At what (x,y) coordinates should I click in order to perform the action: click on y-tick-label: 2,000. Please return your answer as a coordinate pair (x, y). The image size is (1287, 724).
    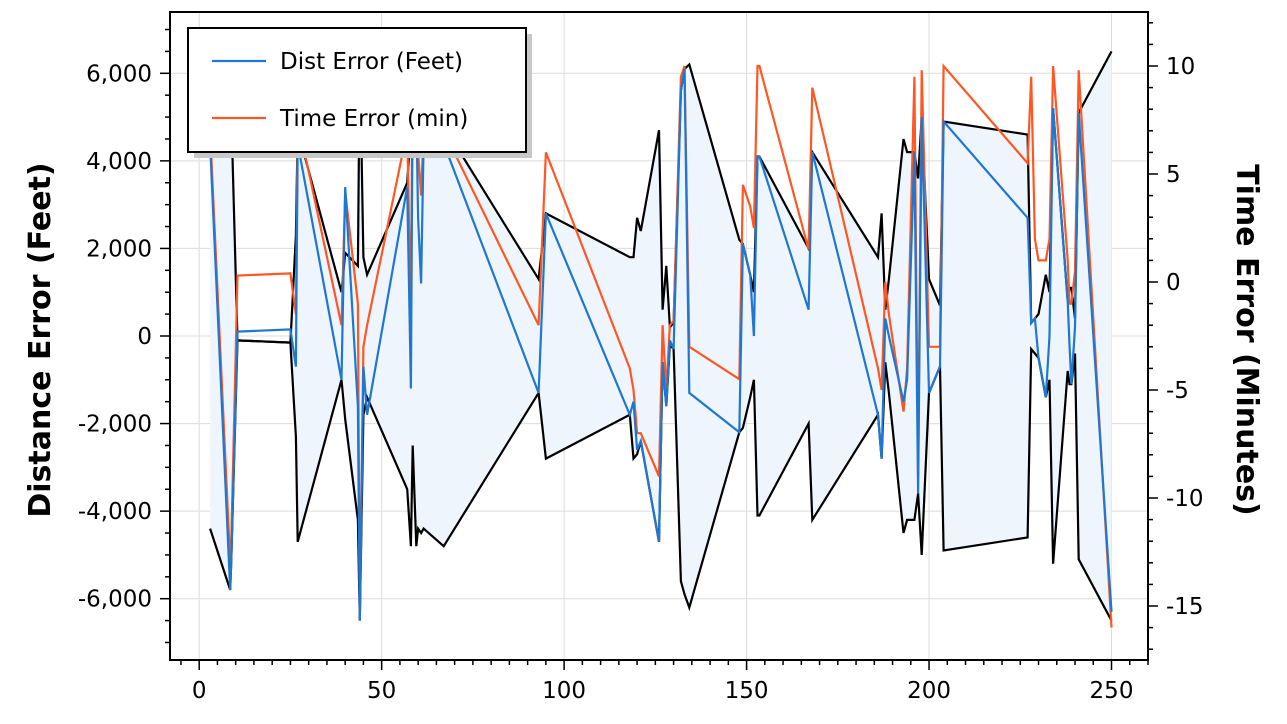
    Looking at the image, I should click on (119, 249).